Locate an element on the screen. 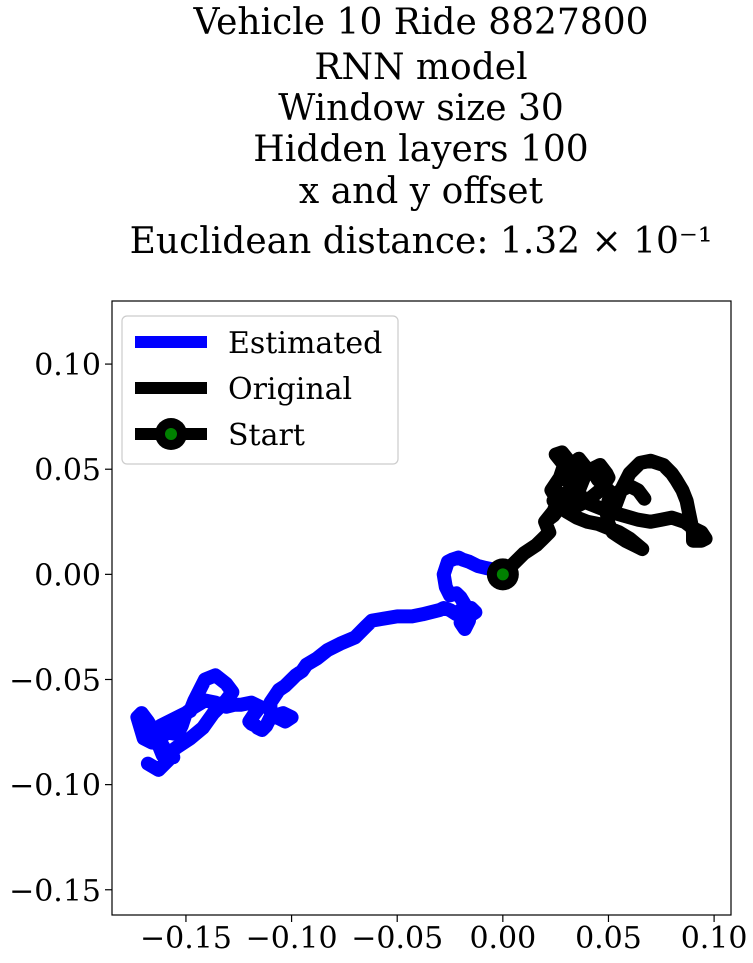  y-tick-label: −0.05 is located at coordinates (55, 680).